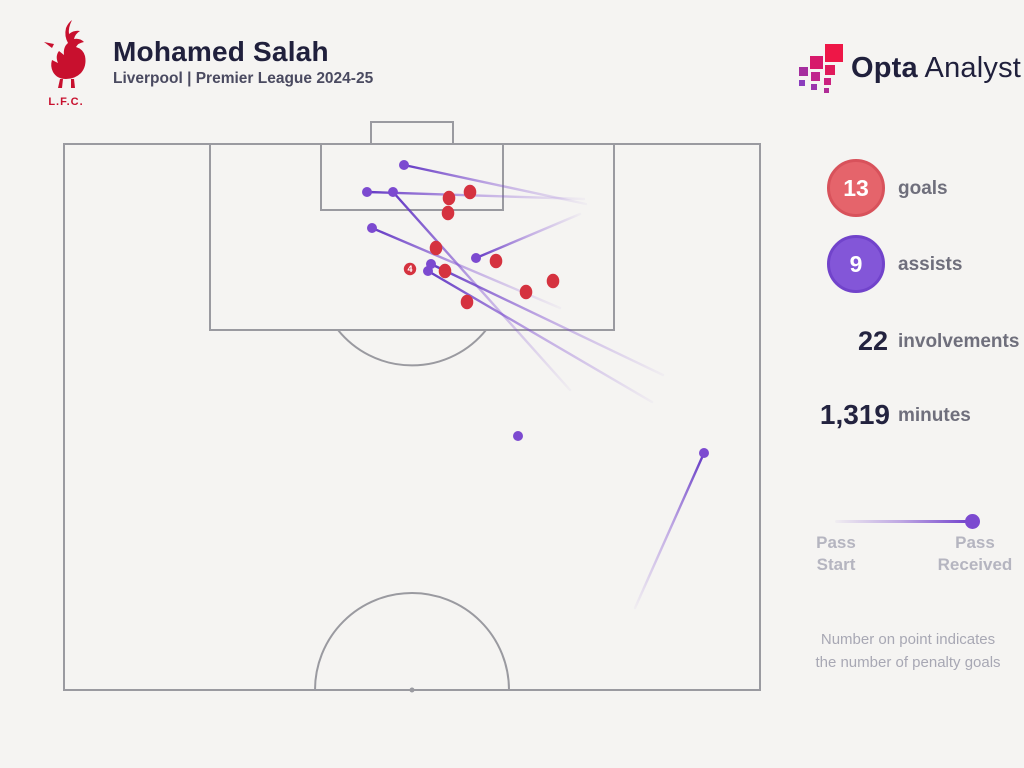 The image size is (1024, 768). I want to click on involvements-label: involvements, so click(959, 341).